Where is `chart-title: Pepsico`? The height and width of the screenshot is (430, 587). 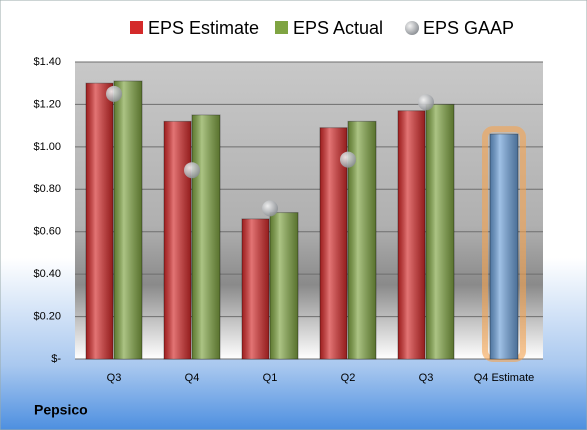
chart-title: Pepsico is located at coordinates (61, 410).